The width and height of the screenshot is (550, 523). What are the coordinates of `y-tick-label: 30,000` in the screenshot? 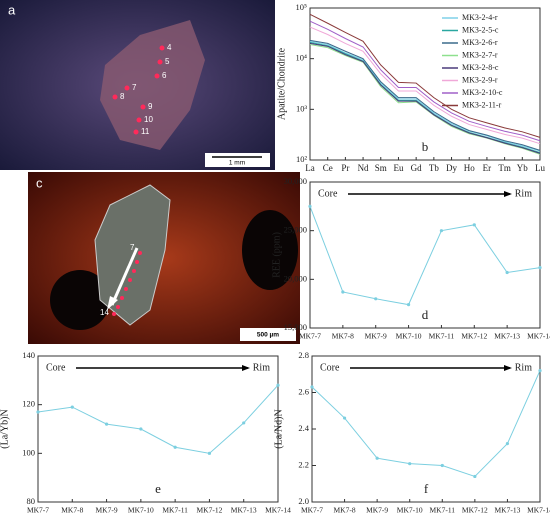 It's located at (295, 181).